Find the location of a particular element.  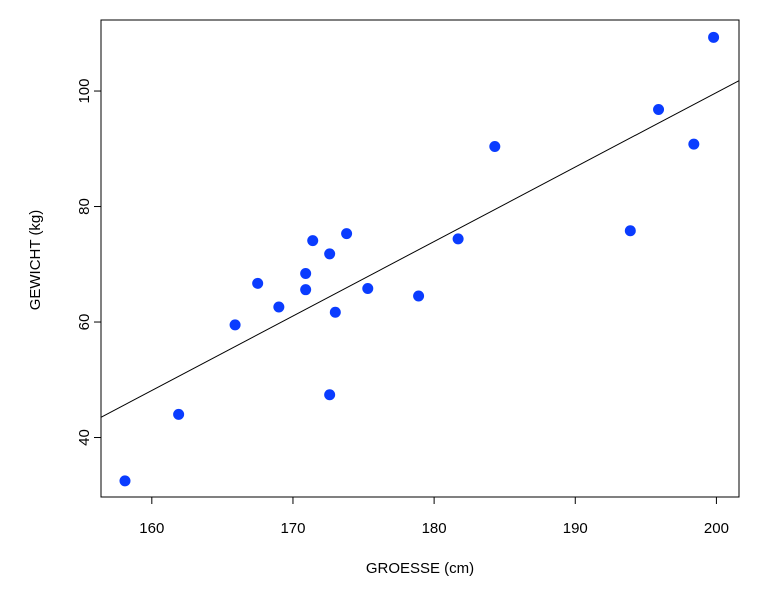

y-tick-label: 80 is located at coordinates (84, 206).